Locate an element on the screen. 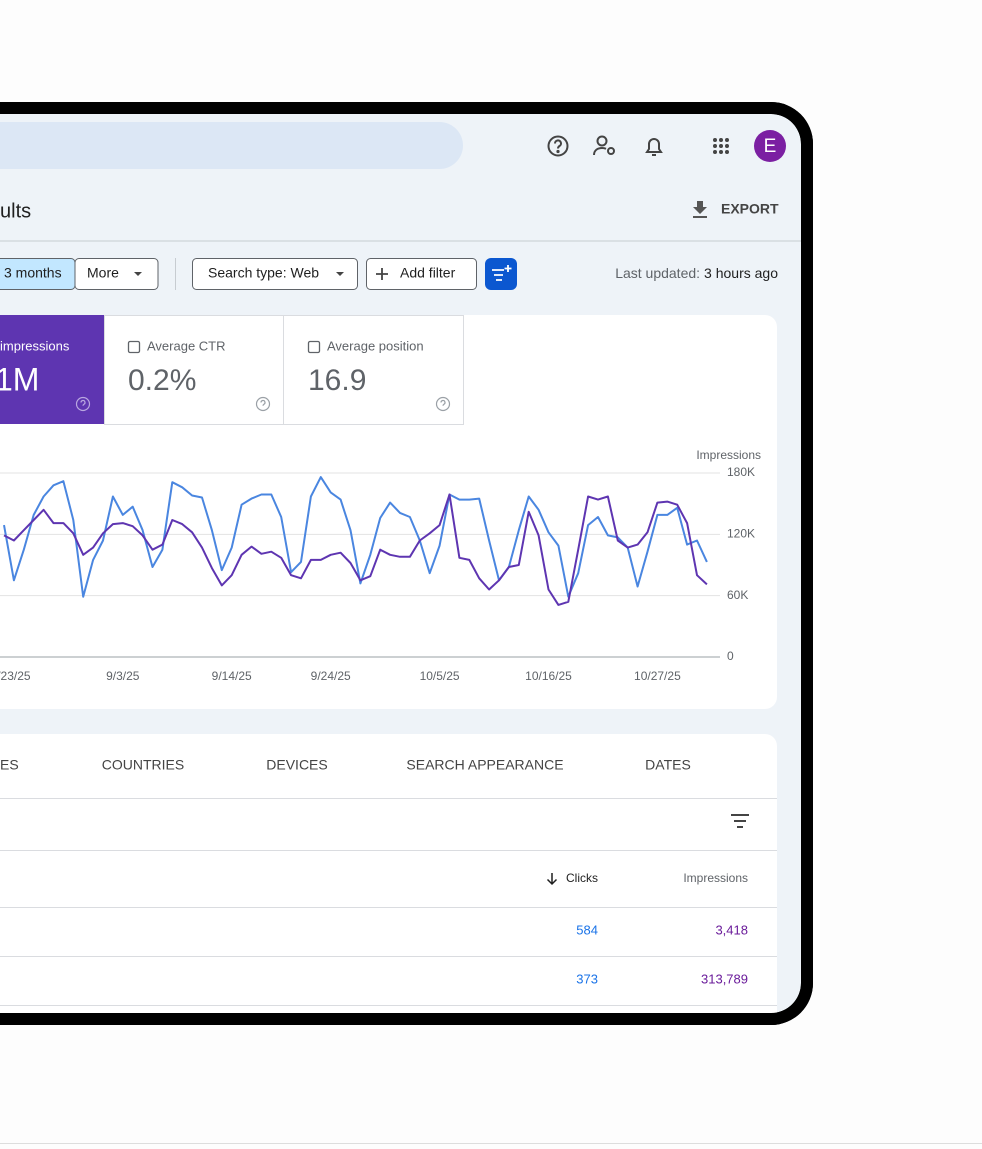  impressions-cell: 313,789 is located at coordinates (724, 978).